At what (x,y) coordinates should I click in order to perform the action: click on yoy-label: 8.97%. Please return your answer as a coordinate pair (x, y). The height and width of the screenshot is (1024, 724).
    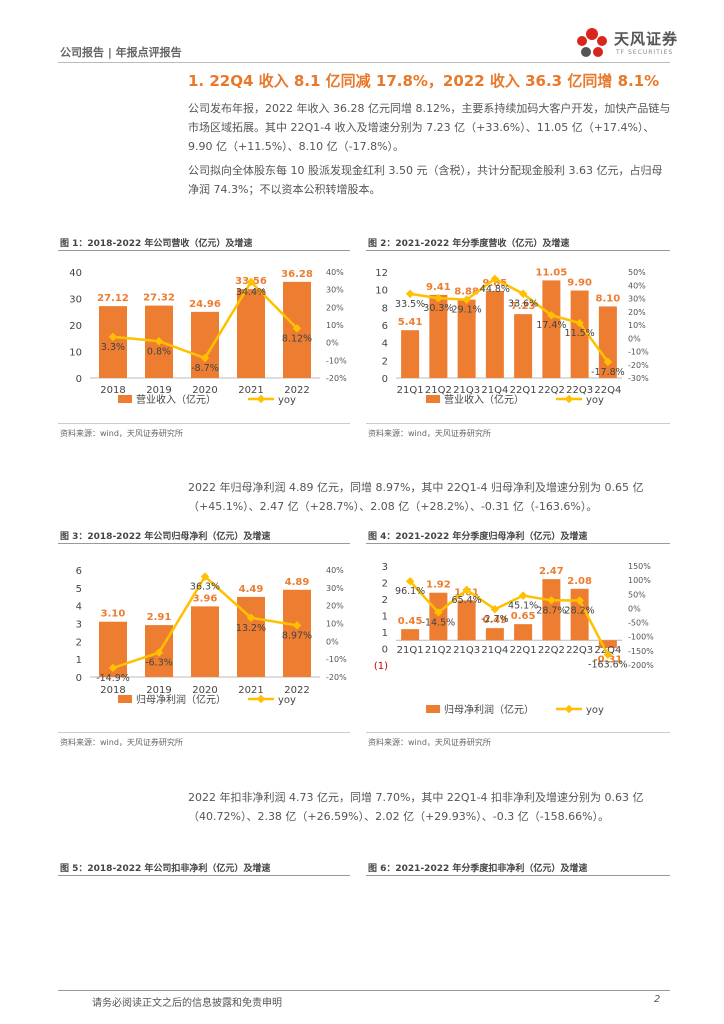
    Looking at the image, I should click on (297, 635).